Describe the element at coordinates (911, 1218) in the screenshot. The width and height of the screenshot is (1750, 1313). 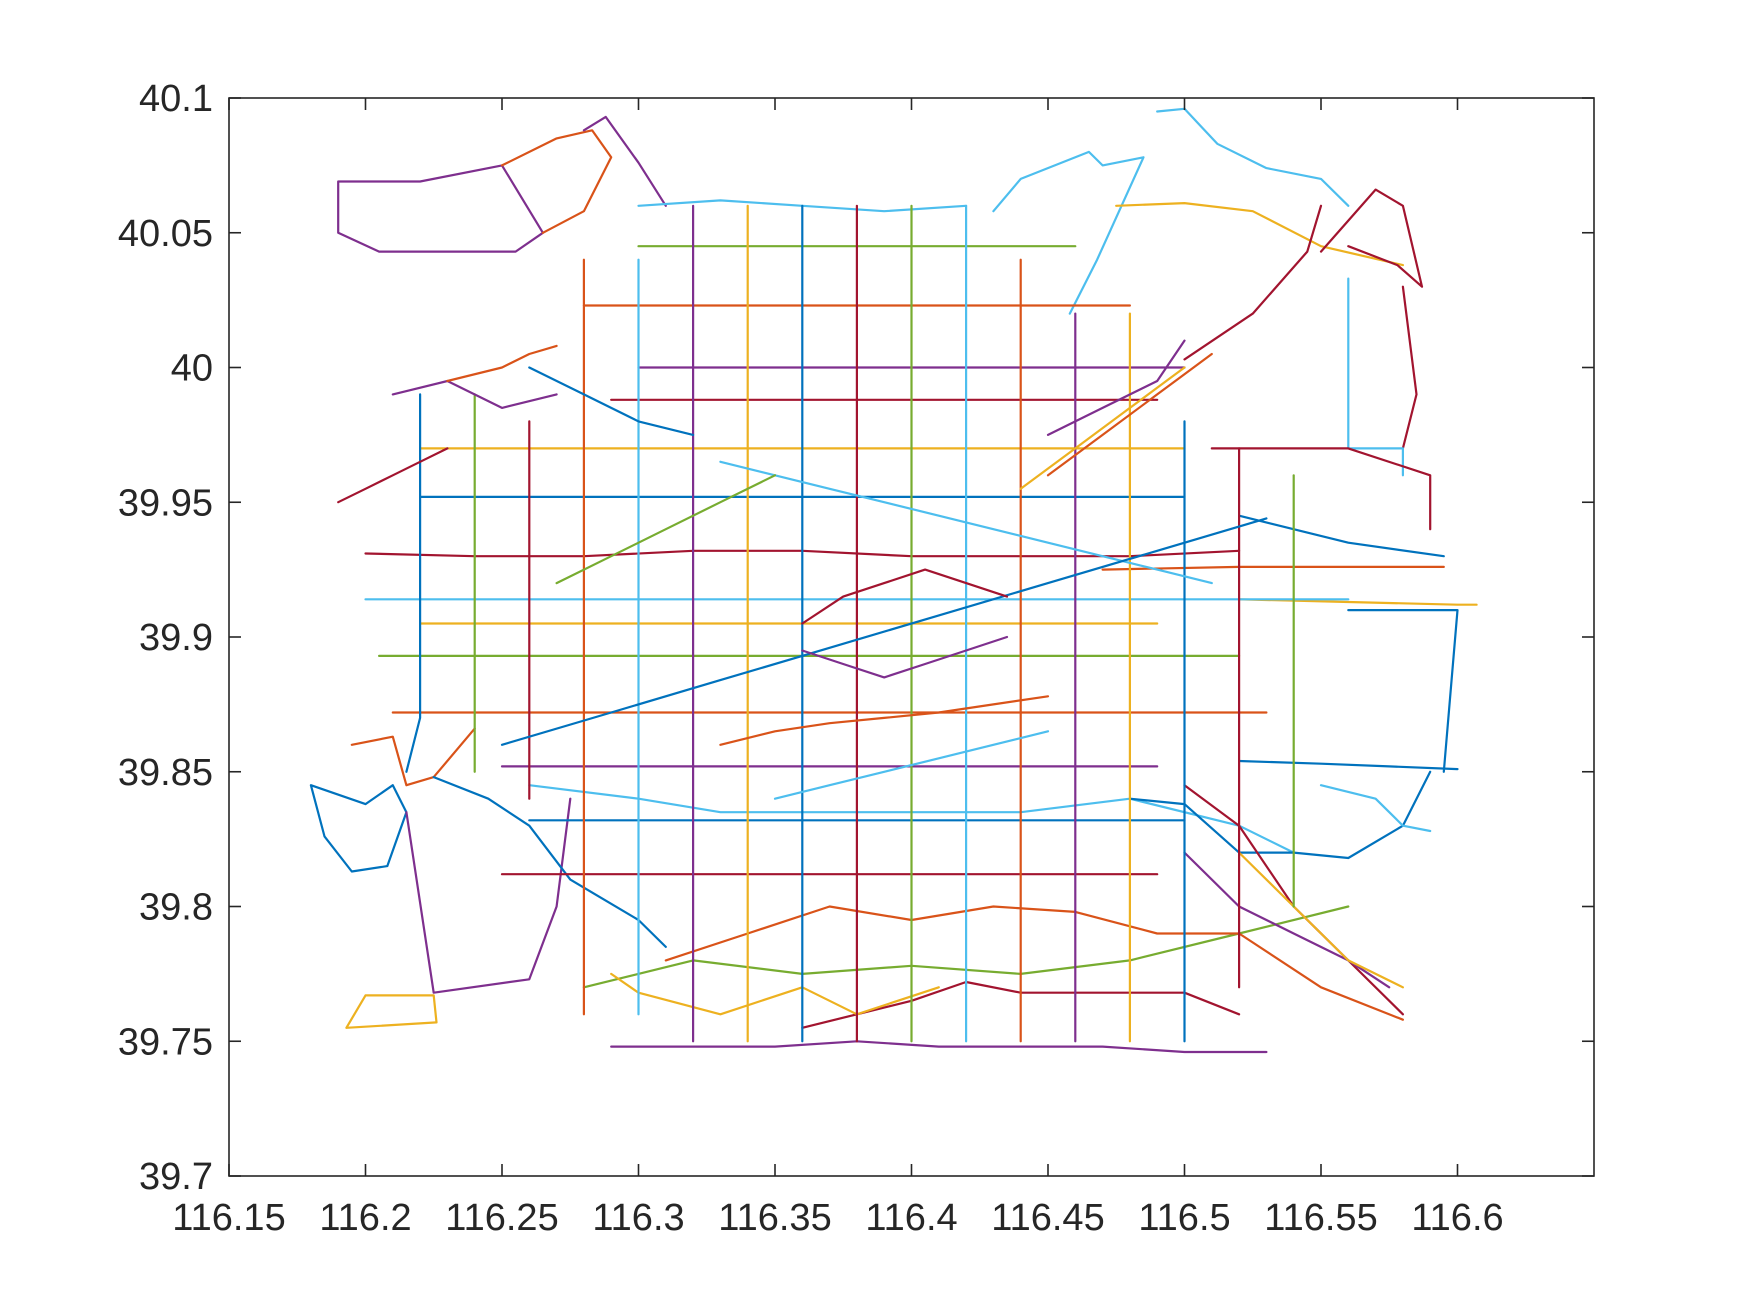
I see `x-tick-label: 116.4` at that location.